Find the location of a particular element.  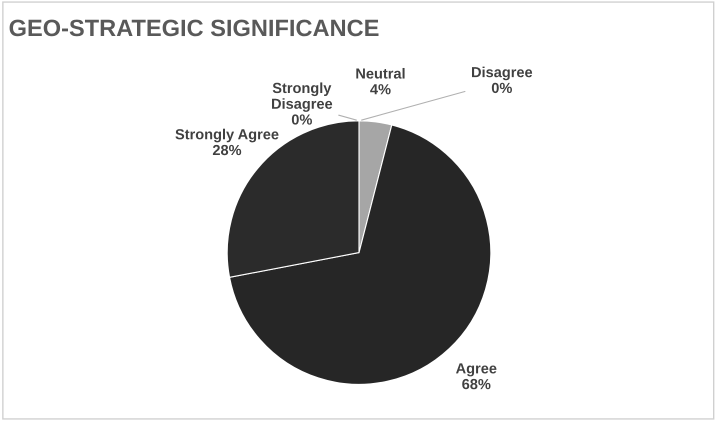

category-label: Strongly Disagree is located at coordinates (302, 97).